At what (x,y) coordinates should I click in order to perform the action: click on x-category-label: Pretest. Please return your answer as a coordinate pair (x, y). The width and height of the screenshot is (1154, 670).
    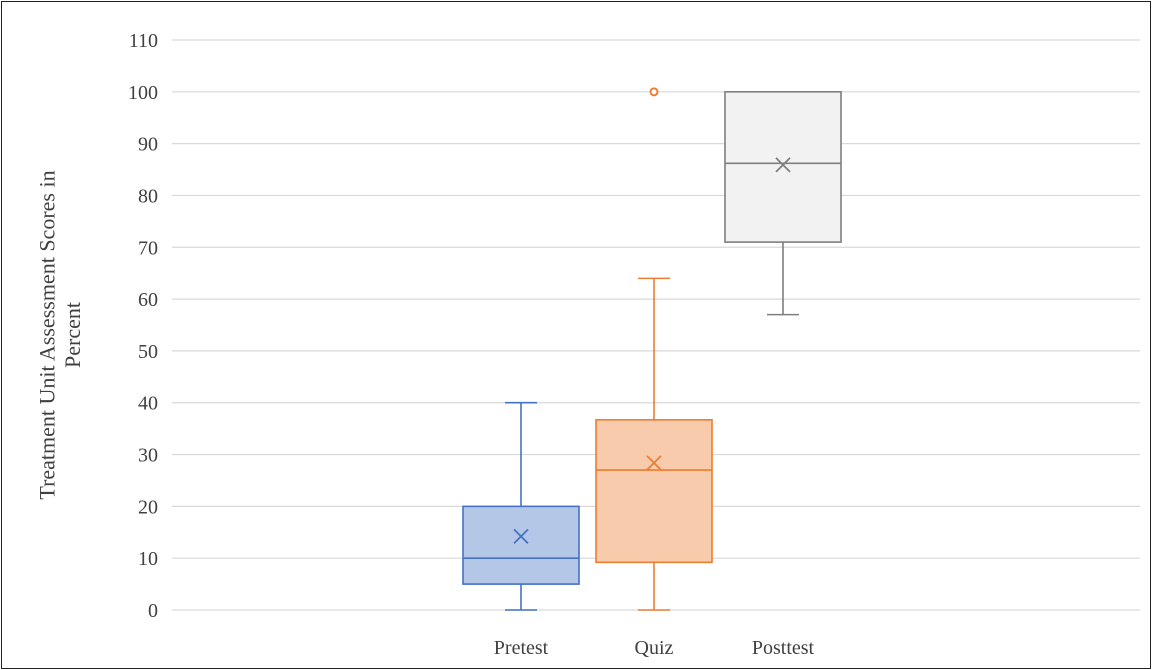
    Looking at the image, I should click on (521, 648).